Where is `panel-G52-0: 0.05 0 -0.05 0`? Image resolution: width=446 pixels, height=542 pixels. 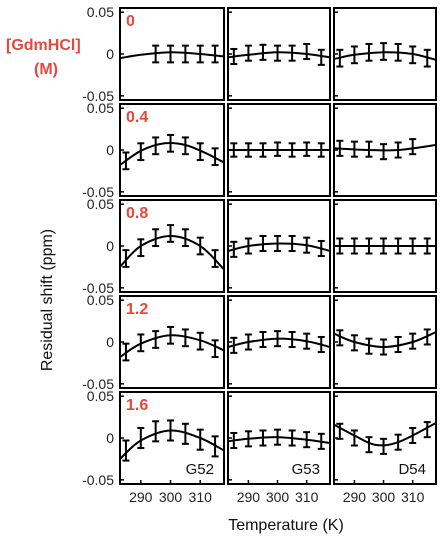
panel-G52-0: 0.05 0 -0.05 0 is located at coordinates (153, 54).